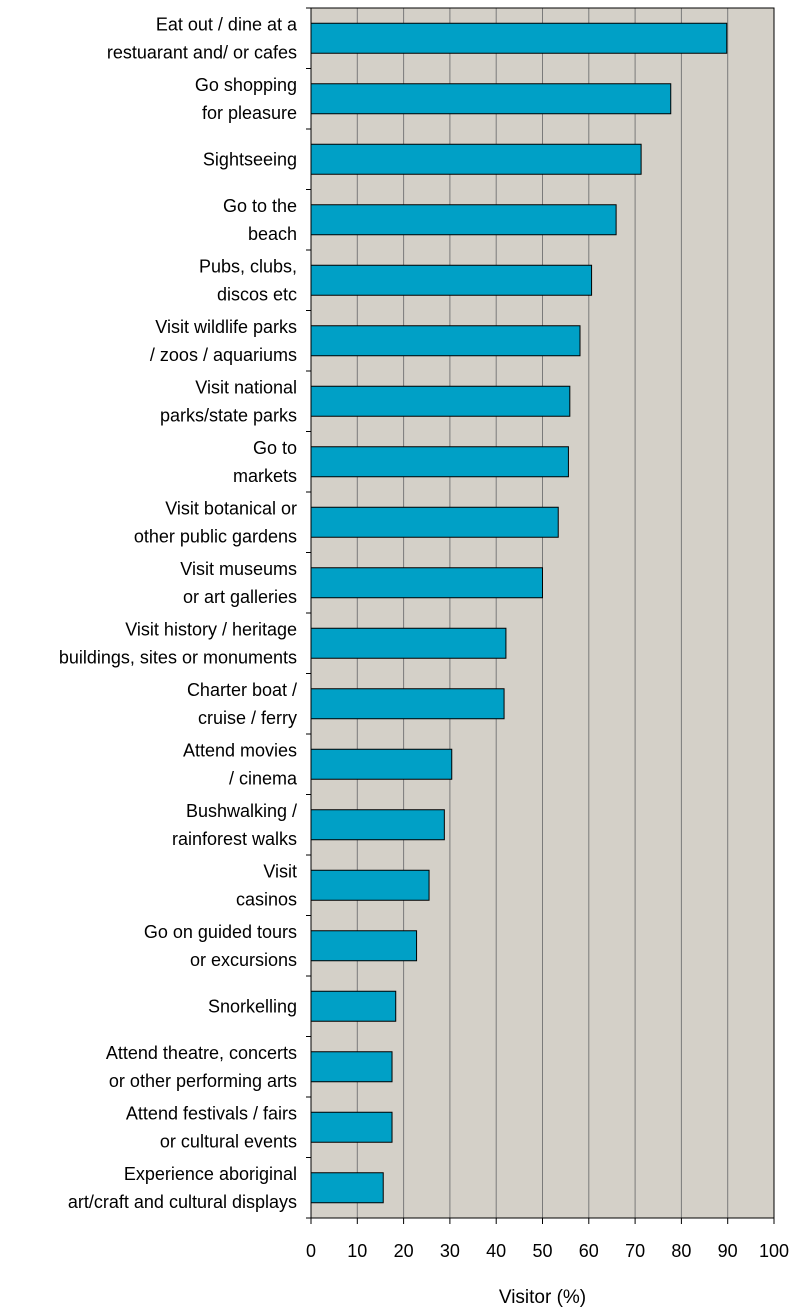 The height and width of the screenshot is (1308, 806). Describe the element at coordinates (404, 1251) in the screenshot. I see `x-tick-label-20: 20` at that location.